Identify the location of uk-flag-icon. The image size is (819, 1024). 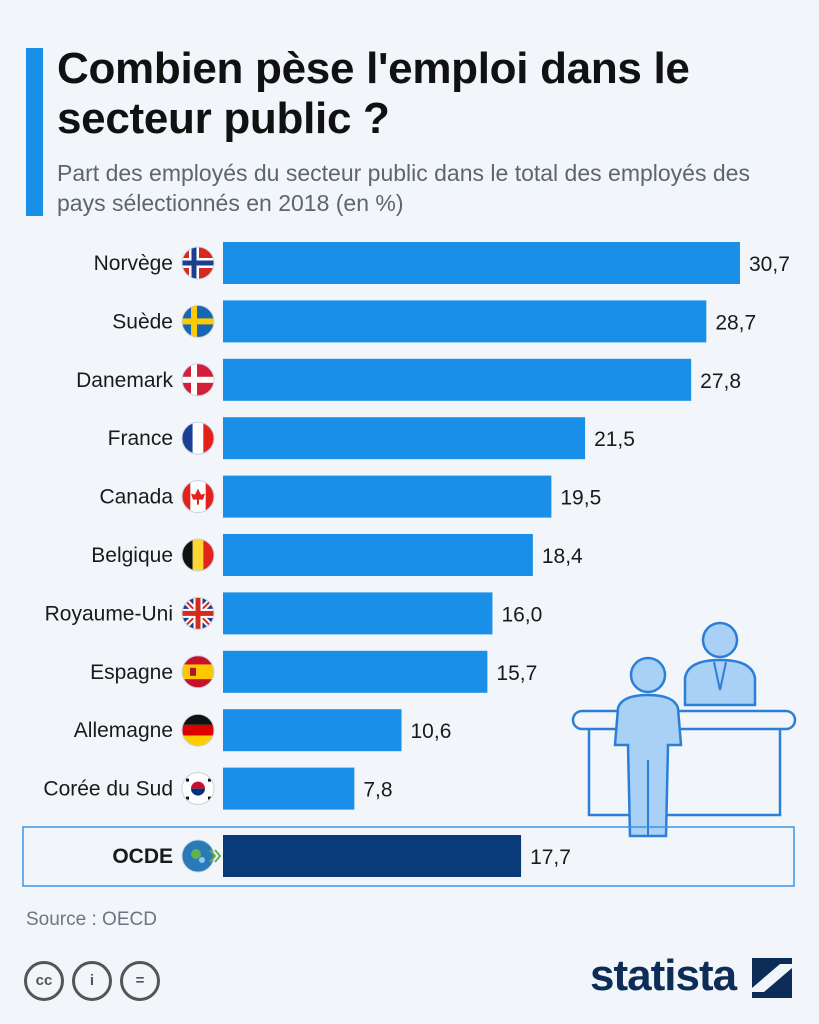
(198, 613).